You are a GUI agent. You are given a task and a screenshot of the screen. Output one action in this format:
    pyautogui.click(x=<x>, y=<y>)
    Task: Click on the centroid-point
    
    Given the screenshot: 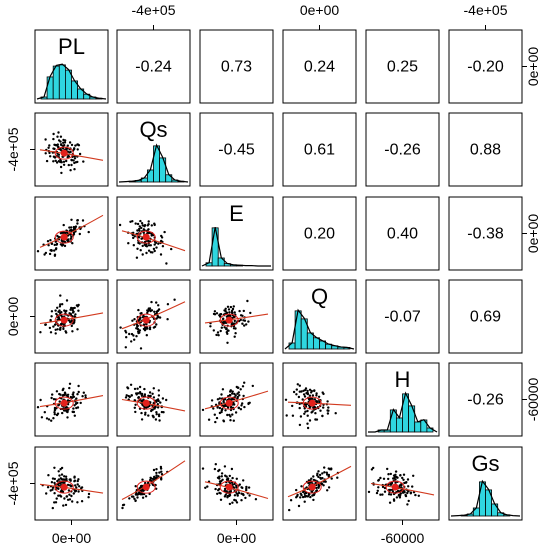 What is the action you would take?
    pyautogui.click(x=64, y=320)
    